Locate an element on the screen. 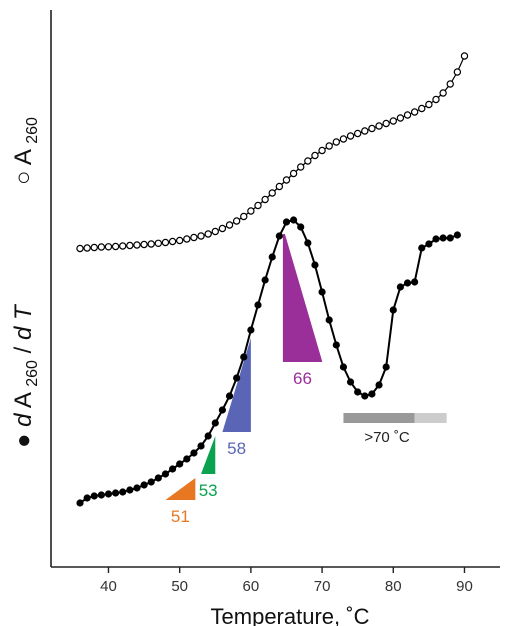  x-tick-label: 40 is located at coordinates (108, 586).